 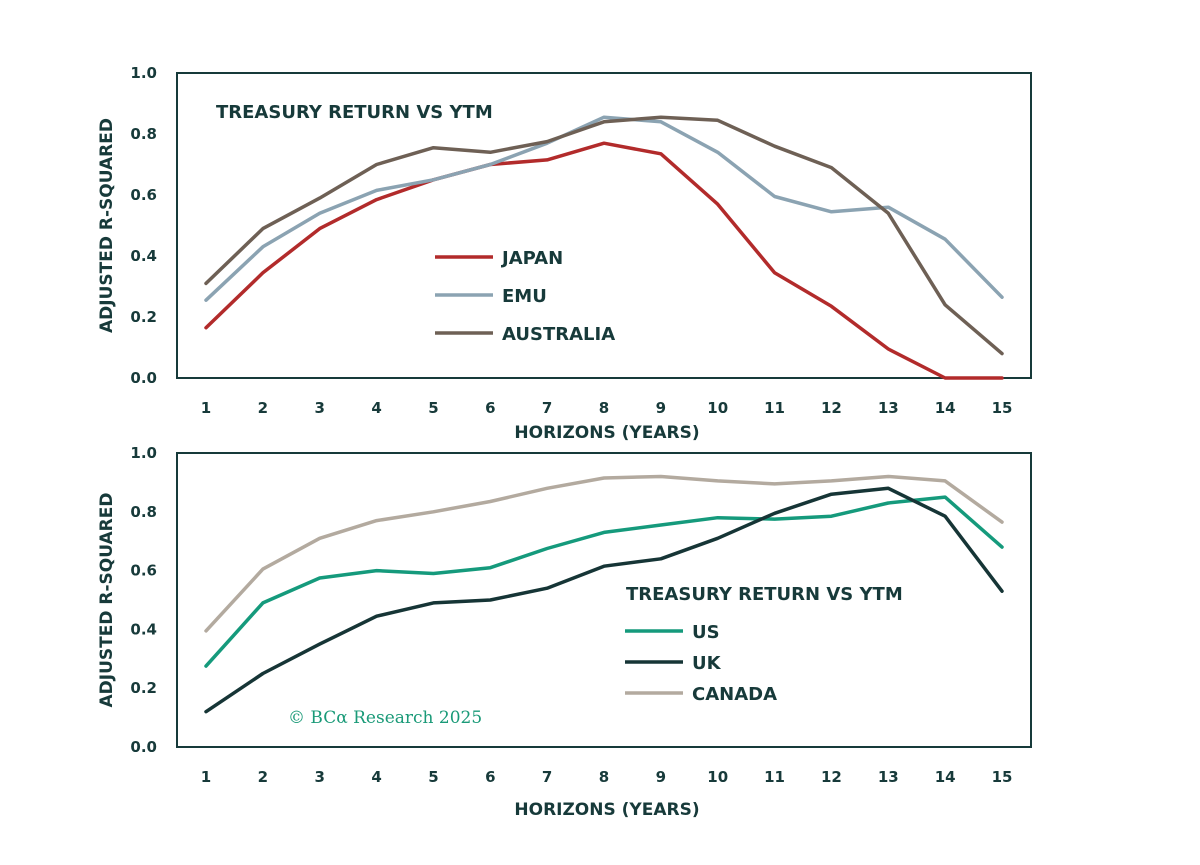 I want to click on legend-label-australia: AUSTRALIA, so click(x=558, y=334).